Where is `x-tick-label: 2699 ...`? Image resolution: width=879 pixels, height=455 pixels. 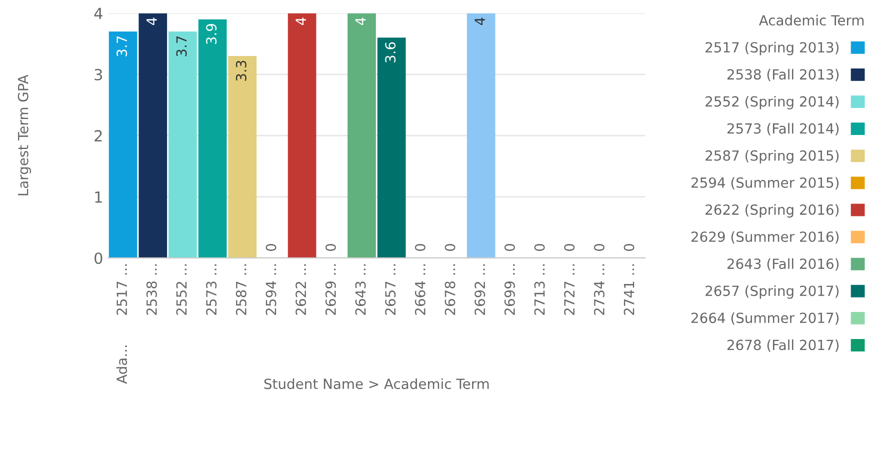 x-tick-label: 2699 ... is located at coordinates (509, 289).